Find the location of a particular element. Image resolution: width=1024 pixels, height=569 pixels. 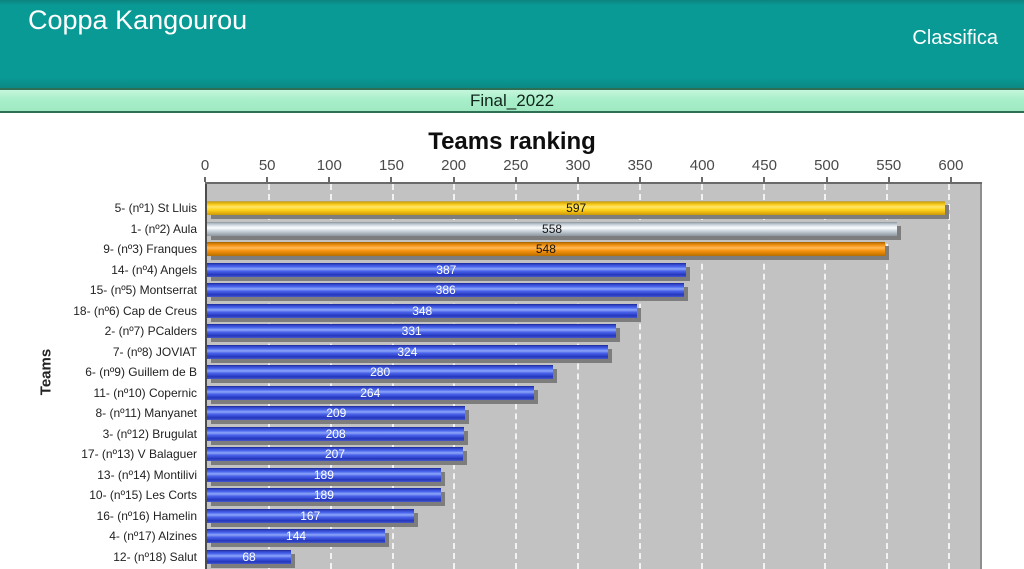

bar-value: 280 is located at coordinates (380, 372).